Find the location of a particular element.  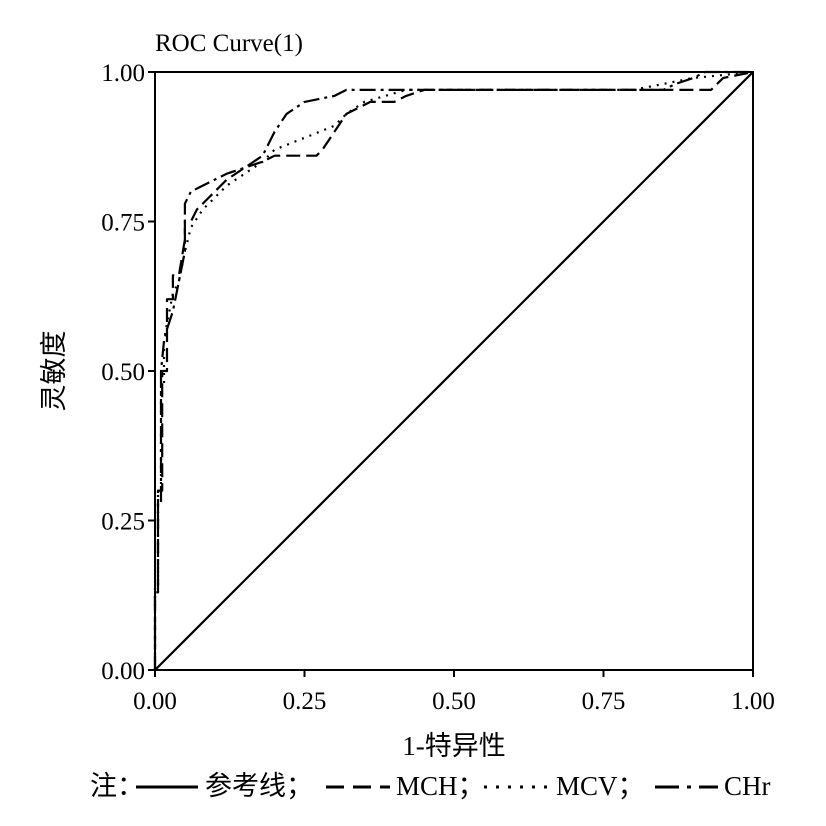

y-tick-label: 1.00 is located at coordinates (123, 73).